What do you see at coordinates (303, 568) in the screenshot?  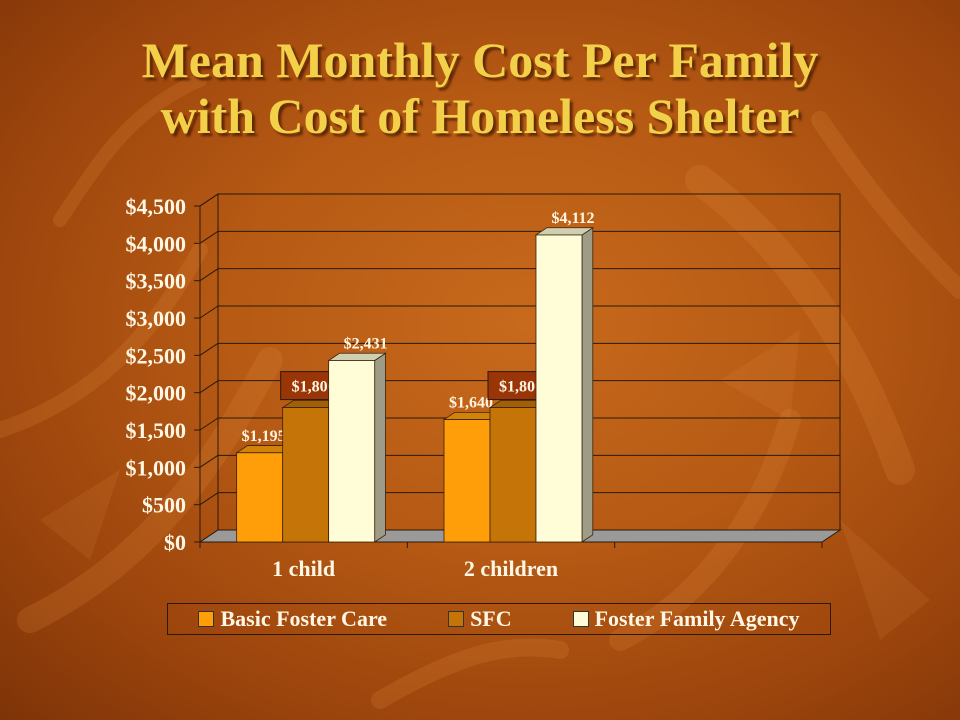 I see `x-category-label: 1 child` at bounding box center [303, 568].